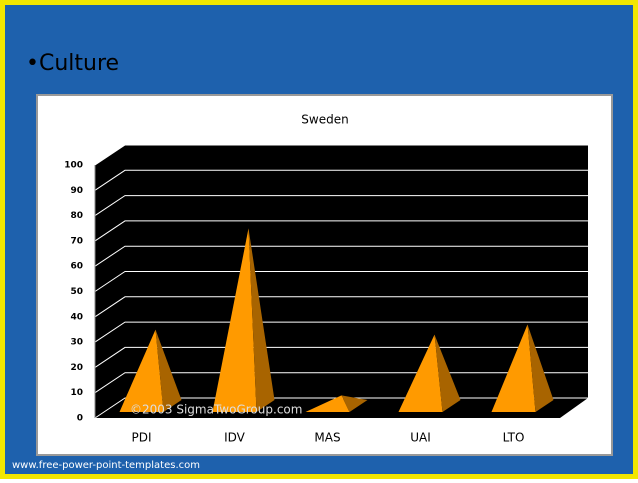  Describe the element at coordinates (72, 63) in the screenshot. I see `slide-heading: •Culture` at that location.